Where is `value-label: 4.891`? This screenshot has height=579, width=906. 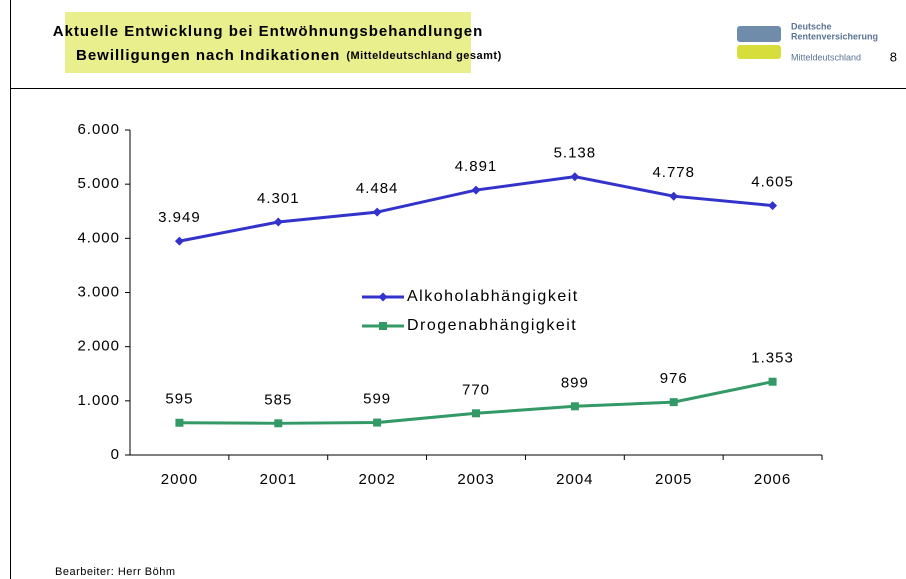
value-label: 4.891 is located at coordinates (476, 166).